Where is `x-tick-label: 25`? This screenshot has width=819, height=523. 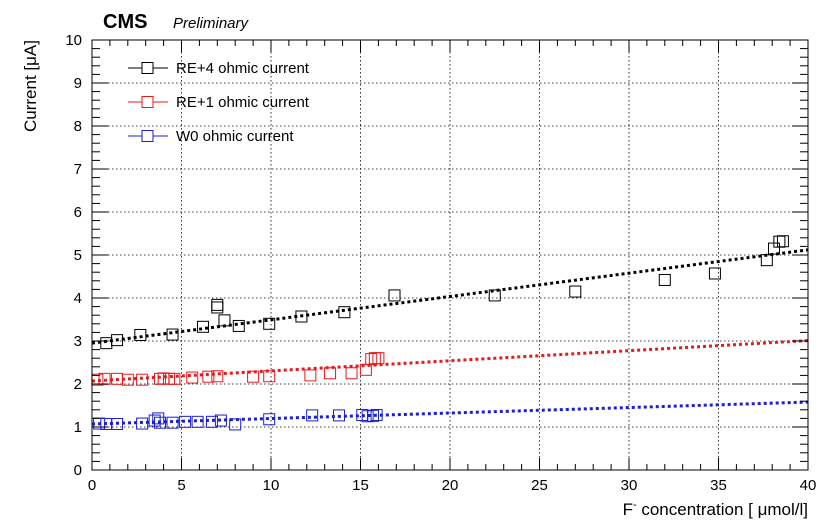 x-tick-label: 25 is located at coordinates (539, 485).